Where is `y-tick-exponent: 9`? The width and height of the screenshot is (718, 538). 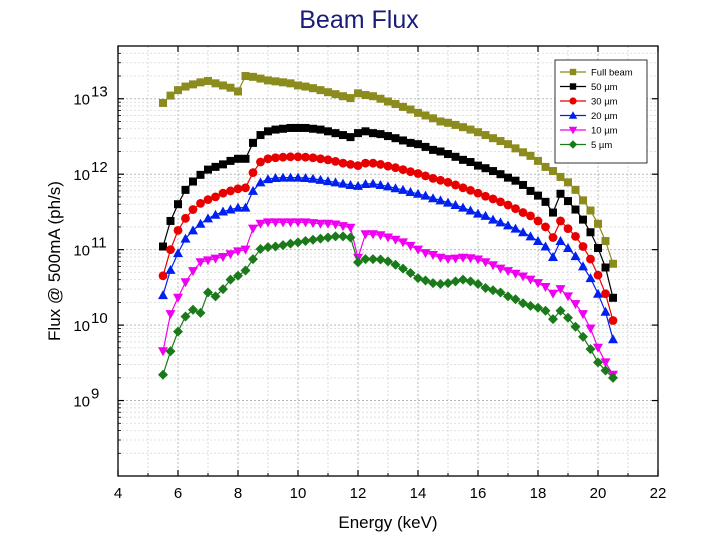 y-tick-exponent: 9 is located at coordinates (95, 394).